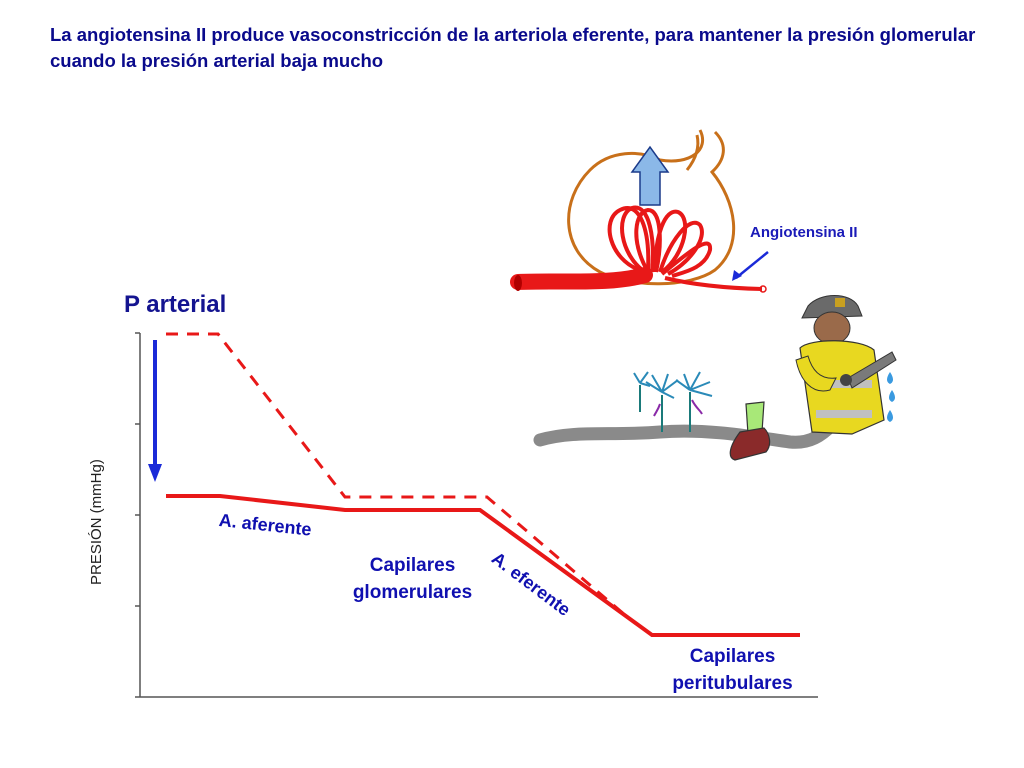  Describe the element at coordinates (673, 401) in the screenshot. I see `flower-icon` at that location.